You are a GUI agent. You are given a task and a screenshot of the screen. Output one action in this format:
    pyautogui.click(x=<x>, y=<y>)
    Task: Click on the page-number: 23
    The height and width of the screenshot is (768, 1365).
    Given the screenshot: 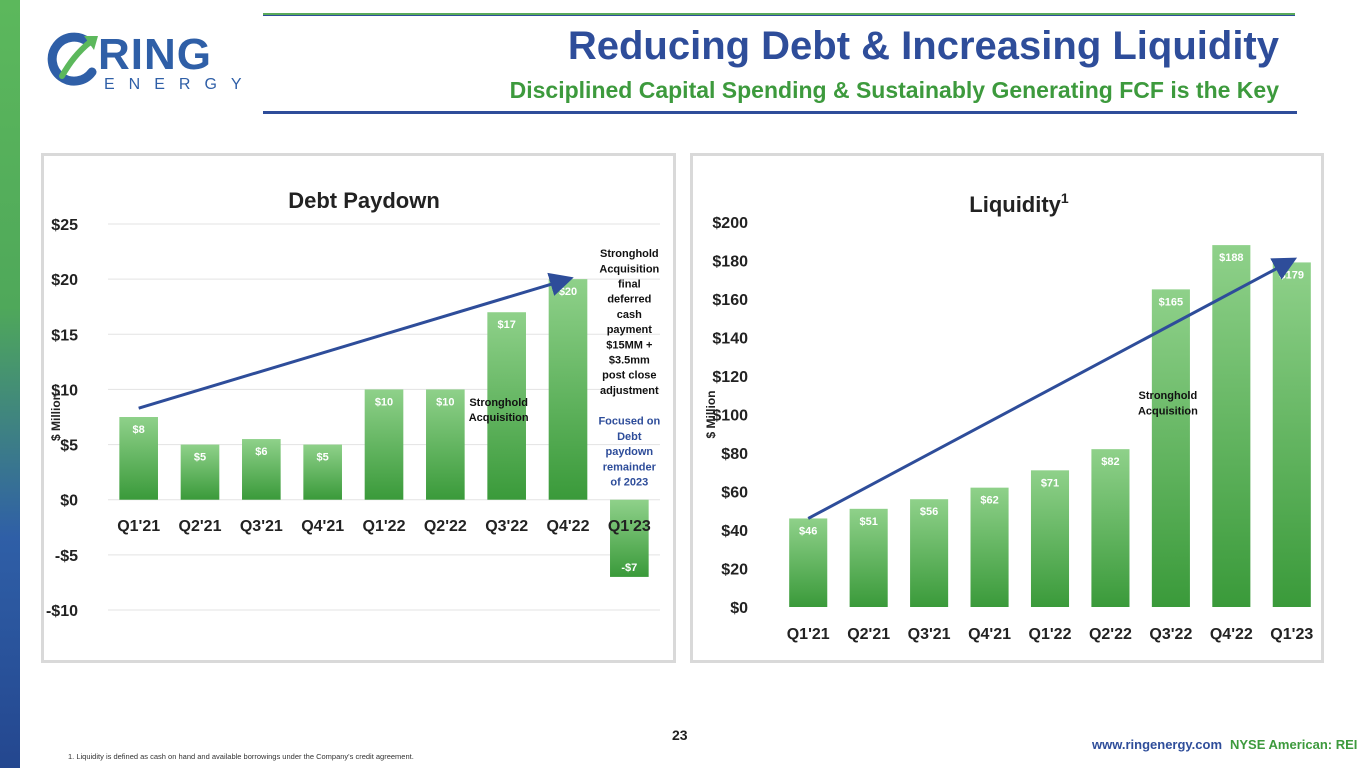 What is the action you would take?
    pyautogui.click(x=680, y=735)
    